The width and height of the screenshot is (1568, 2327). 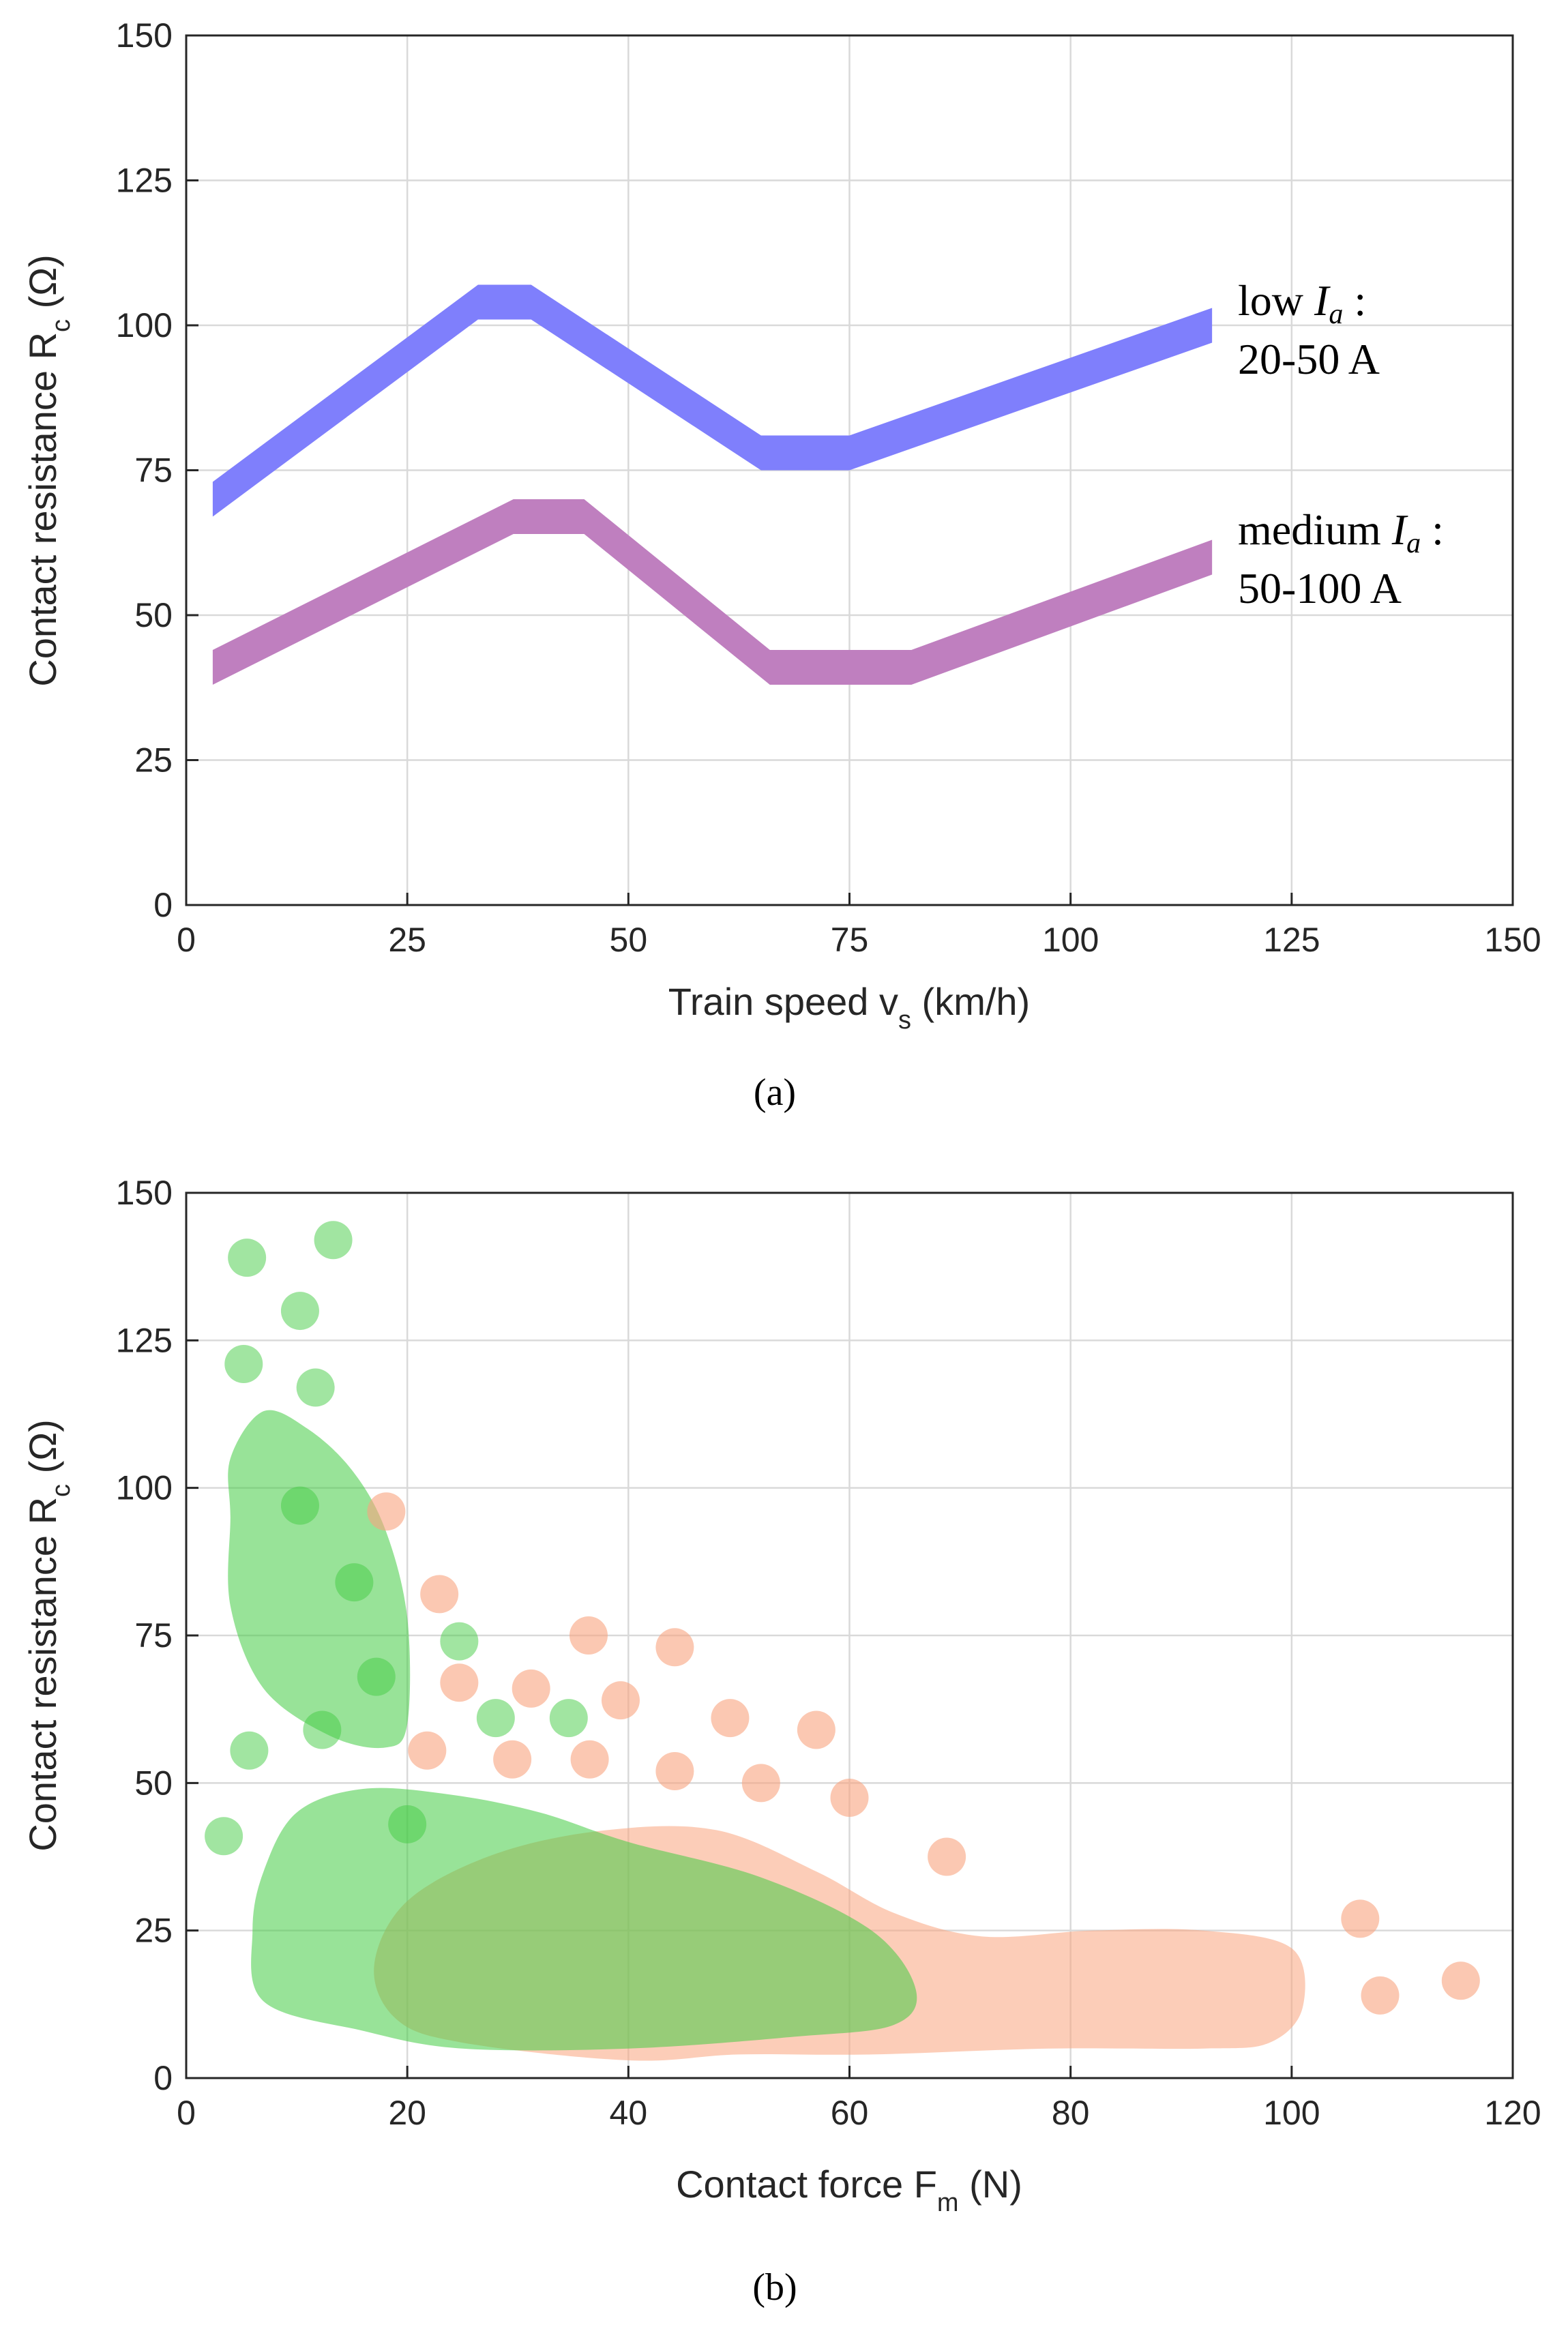 What do you see at coordinates (806, 2184) in the screenshot?
I see `panel-b-x-label-text: Contact force F` at bounding box center [806, 2184].